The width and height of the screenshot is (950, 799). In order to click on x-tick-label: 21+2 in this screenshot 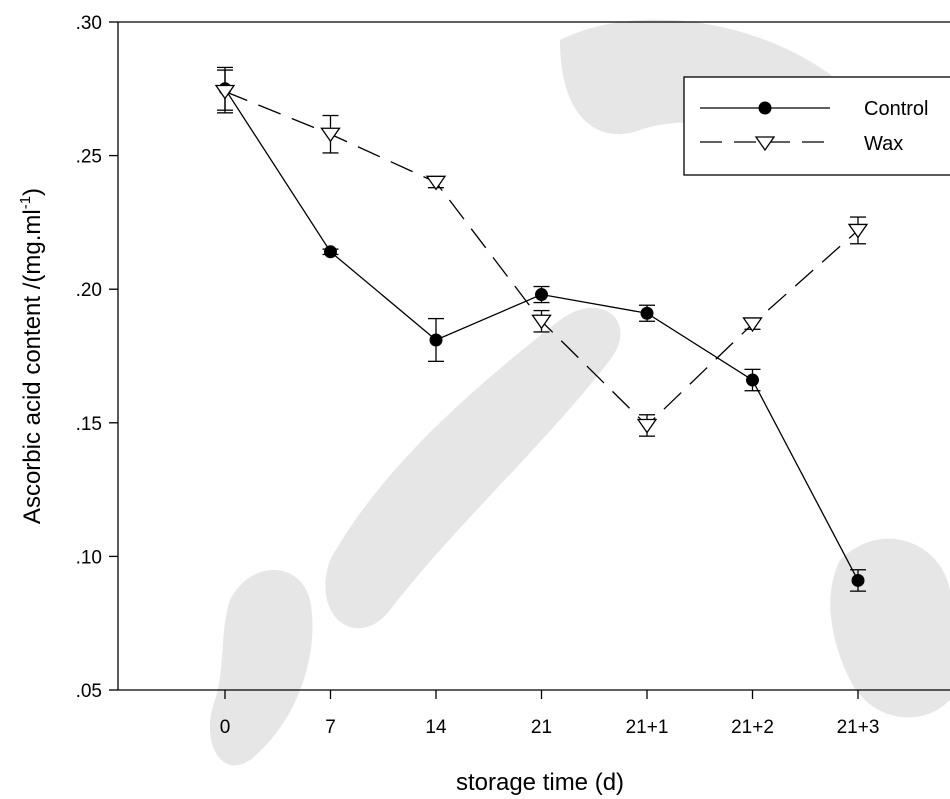, I will do `click(752, 727)`.